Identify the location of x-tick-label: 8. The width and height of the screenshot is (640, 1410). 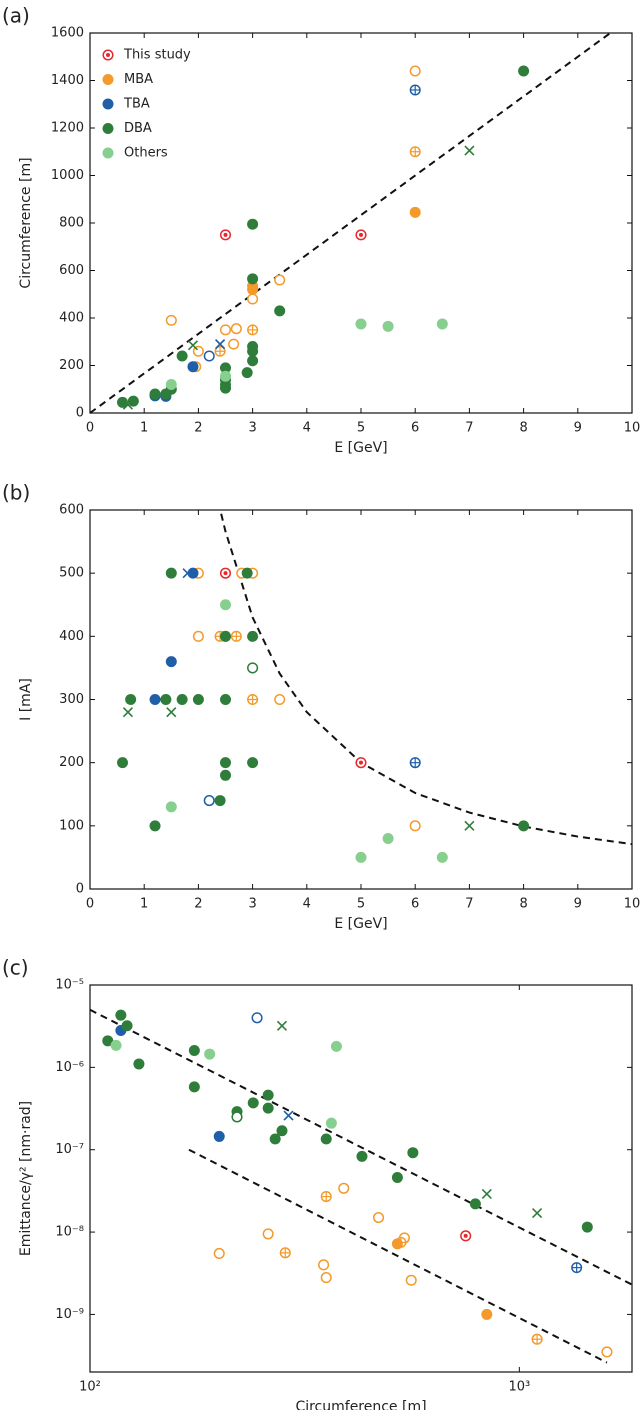
(523, 428).